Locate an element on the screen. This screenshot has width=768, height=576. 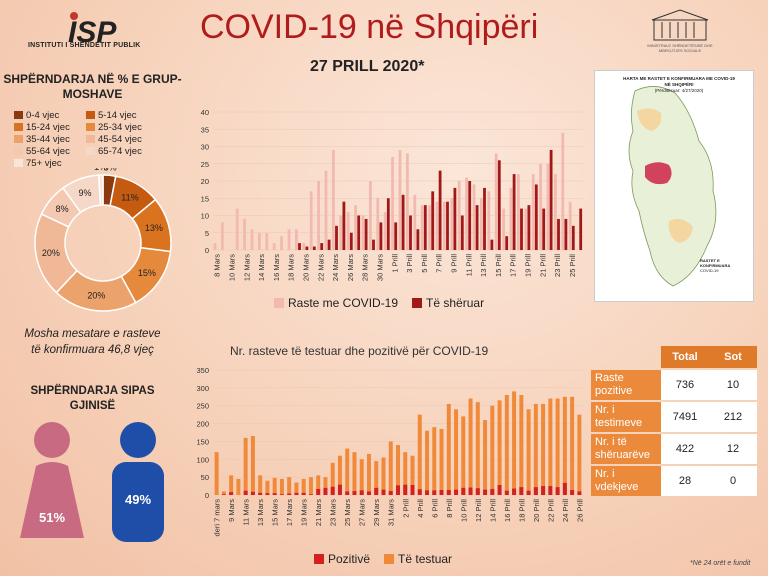
donut-label: 20% is located at coordinates (96, 296).